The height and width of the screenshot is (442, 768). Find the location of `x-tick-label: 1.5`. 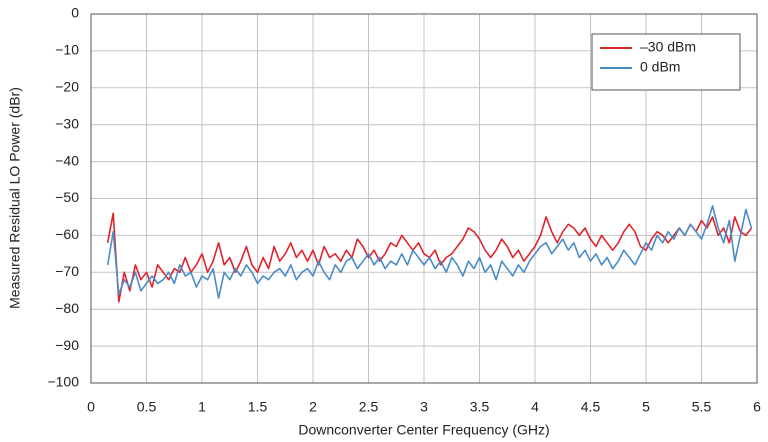

x-tick-label: 1.5 is located at coordinates (258, 407).